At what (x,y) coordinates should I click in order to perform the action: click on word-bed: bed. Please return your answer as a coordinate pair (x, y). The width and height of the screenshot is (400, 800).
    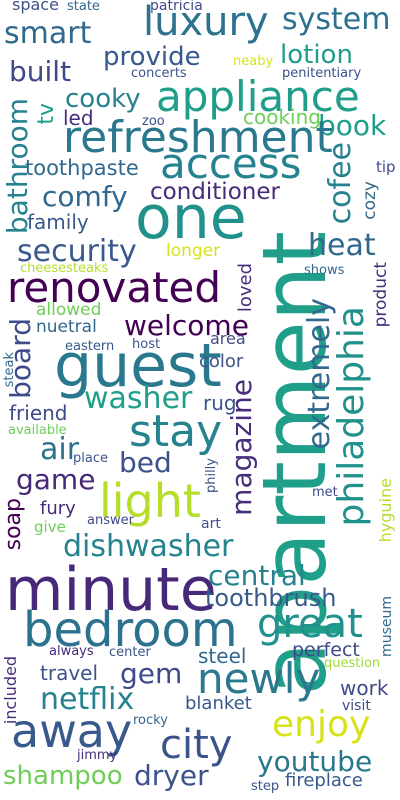
    Looking at the image, I should click on (145, 462).